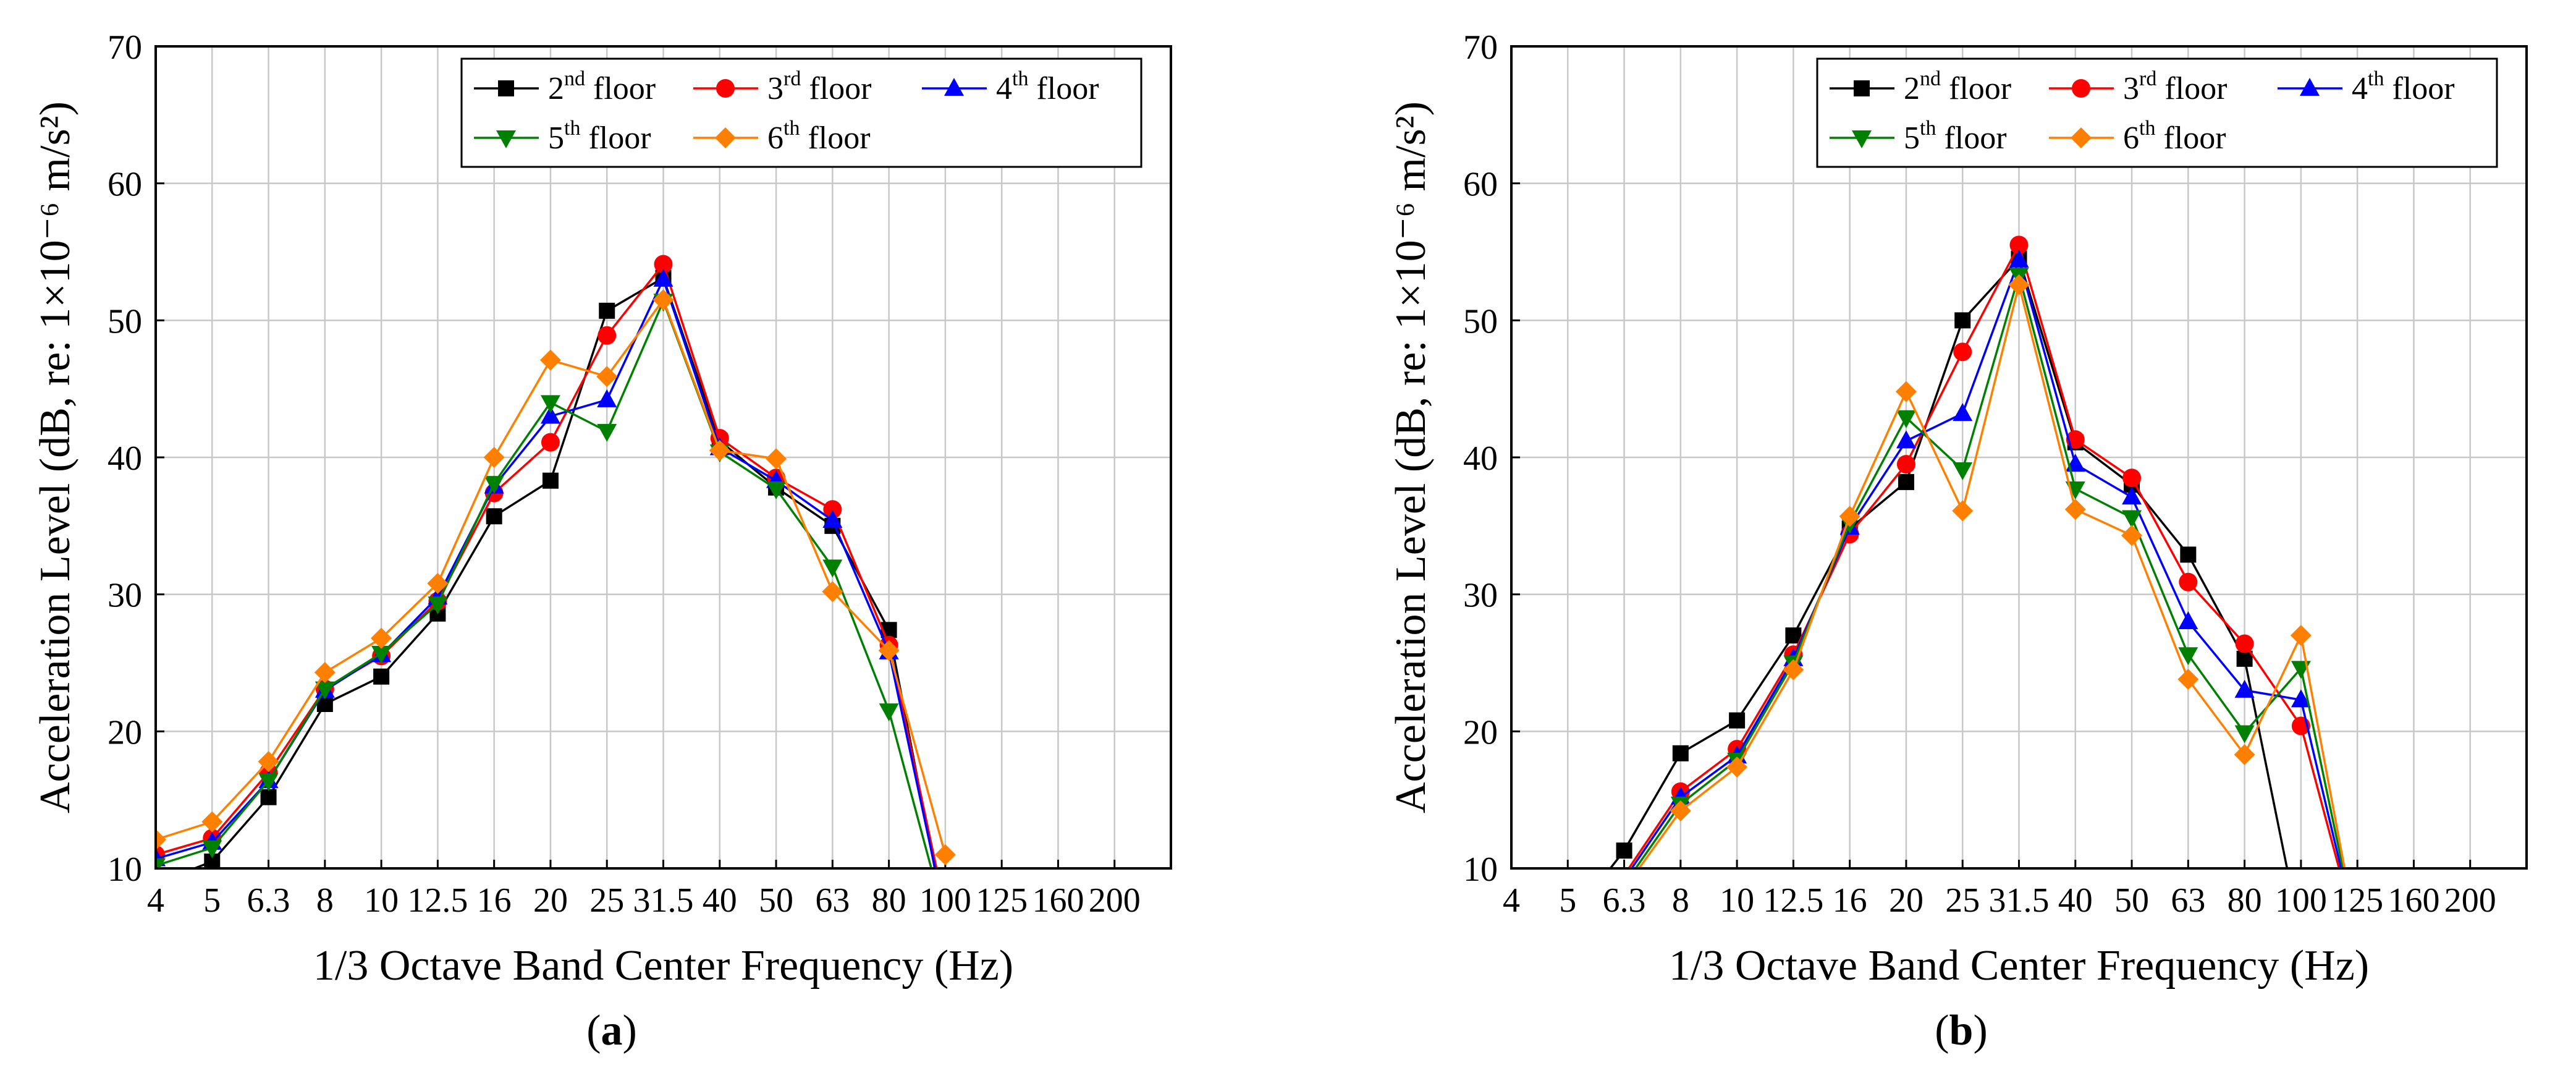  I want to click on x-tick-label: 4, so click(155, 900).